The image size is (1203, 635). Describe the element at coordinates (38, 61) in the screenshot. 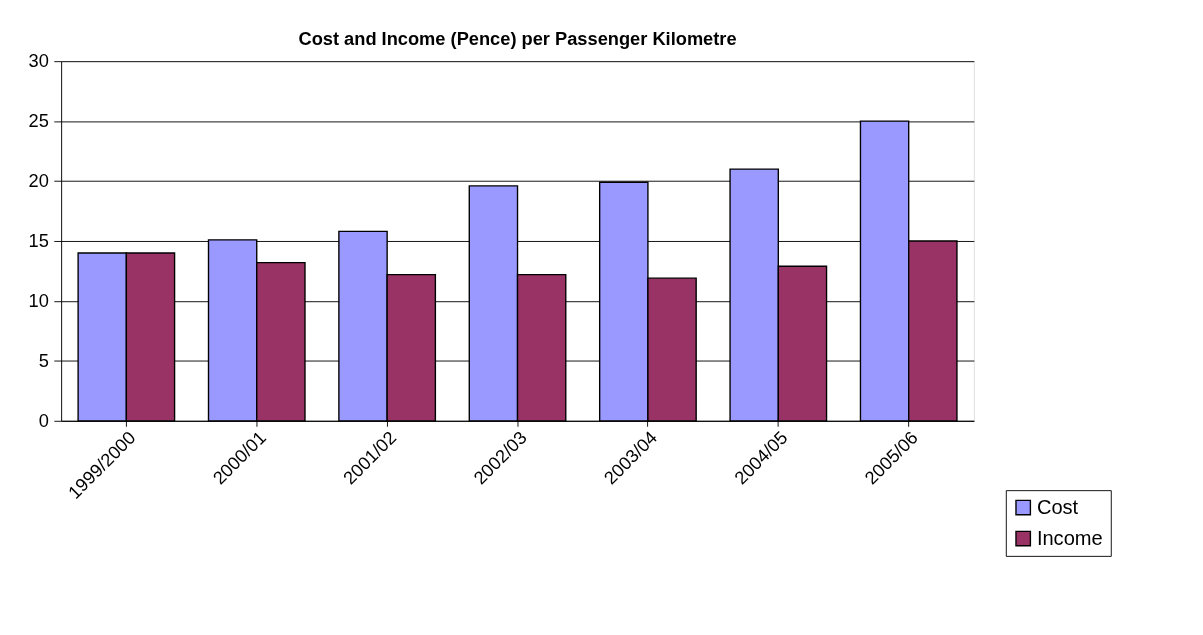

I see `y-tick-label: 30` at that location.